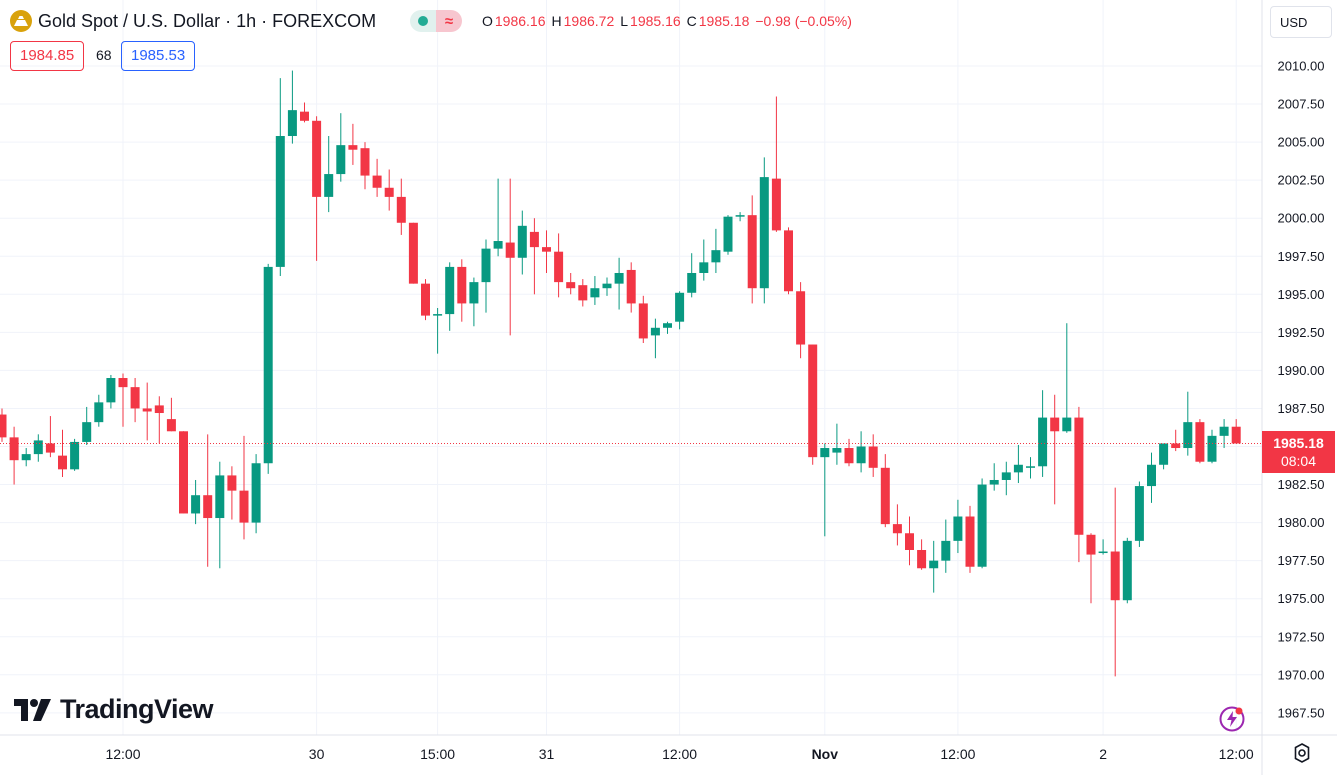 This screenshot has width=1337, height=775. Describe the element at coordinates (47, 56) in the screenshot. I see `sell-button: 1984.85` at that location.